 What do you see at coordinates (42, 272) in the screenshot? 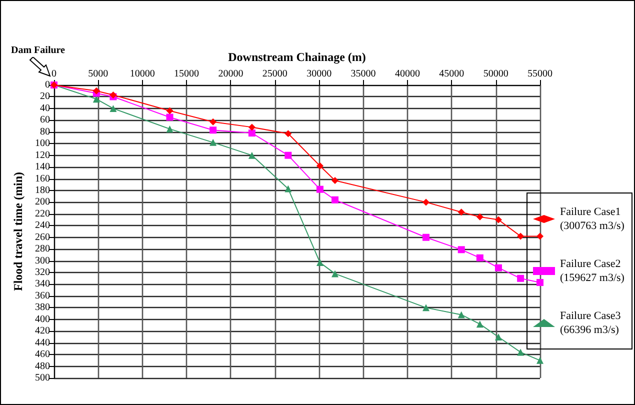
I see `y-tick-label: 320` at bounding box center [42, 272].